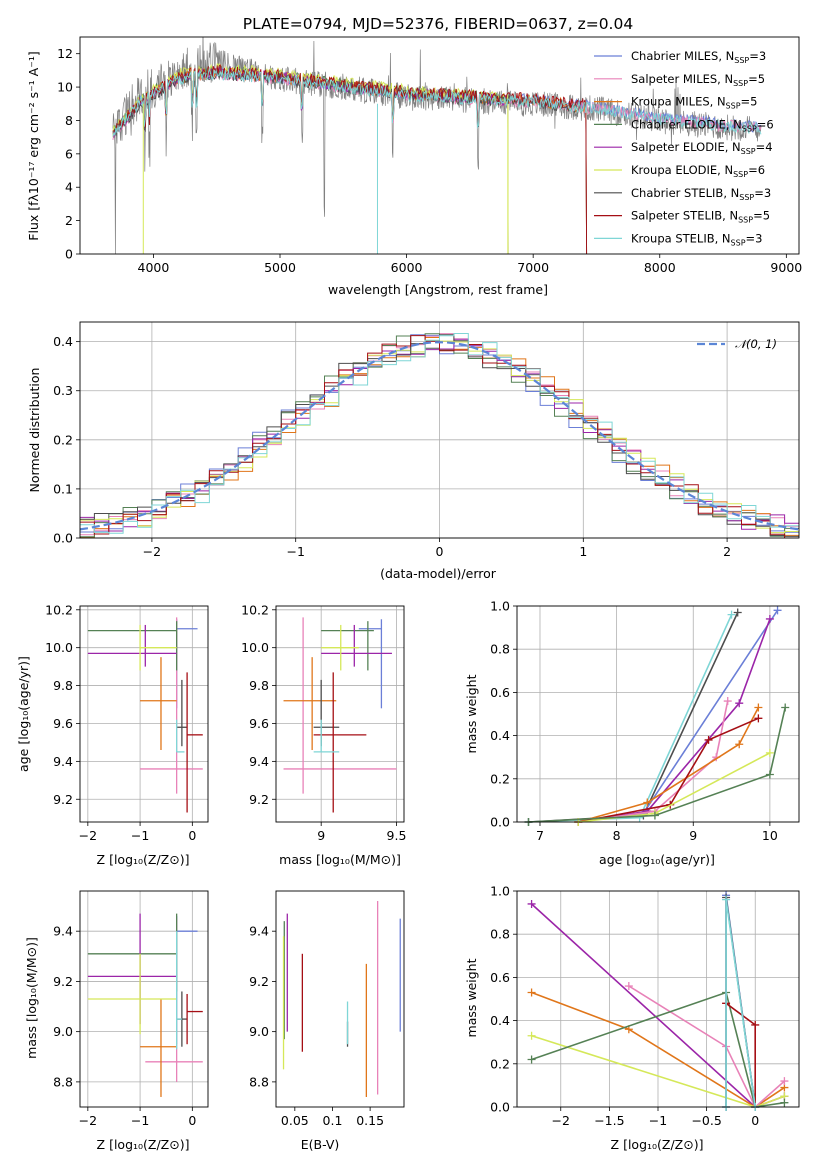 The width and height of the screenshot is (819, 1174). I want to click on age-mass-panel-ytick-label: 9.8, so click(259, 685).